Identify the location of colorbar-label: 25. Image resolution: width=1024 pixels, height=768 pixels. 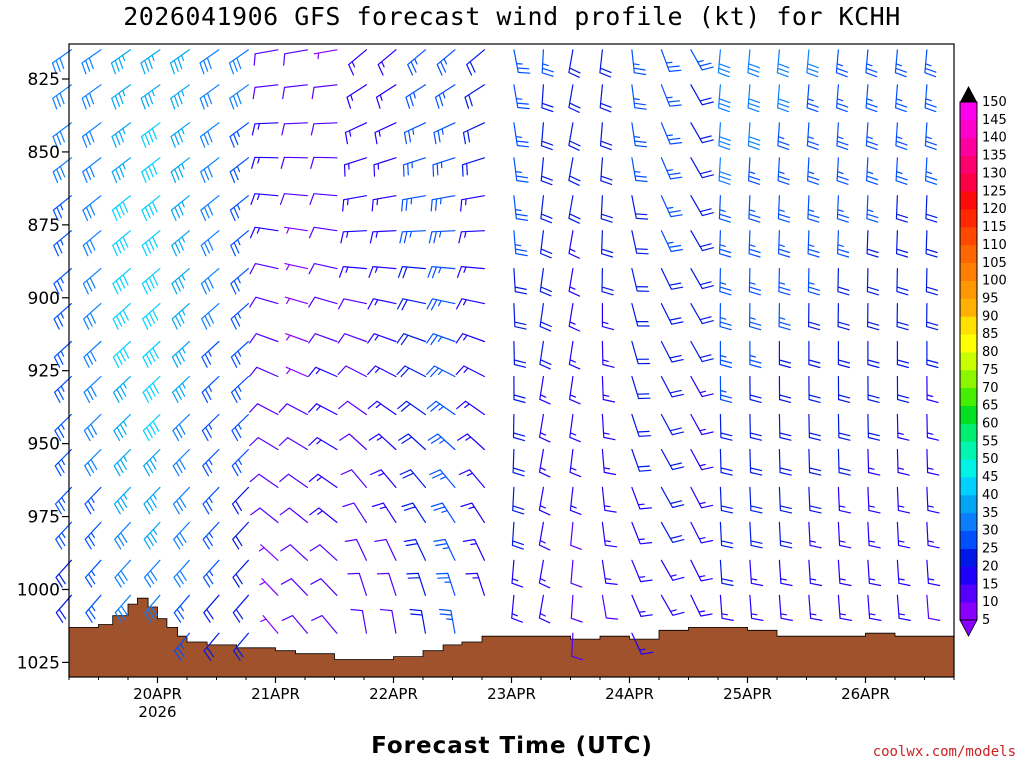
(990, 549).